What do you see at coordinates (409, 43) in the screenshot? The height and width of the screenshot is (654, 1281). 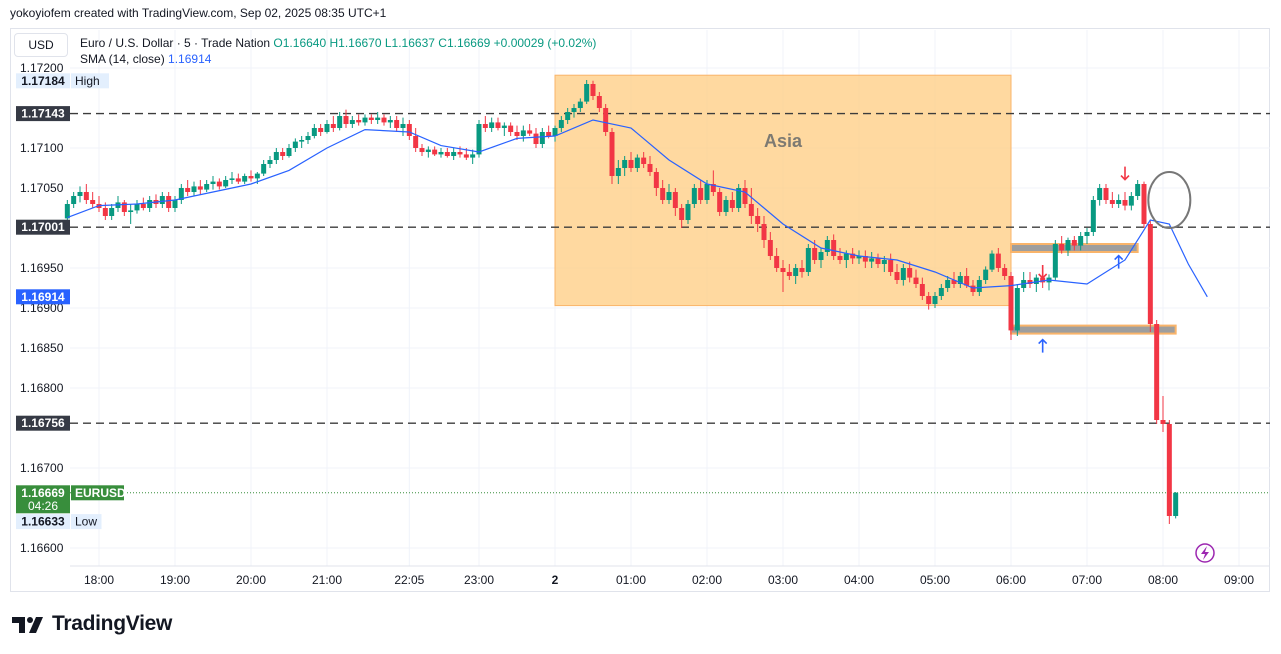 I see `legend-low: L1.16637` at bounding box center [409, 43].